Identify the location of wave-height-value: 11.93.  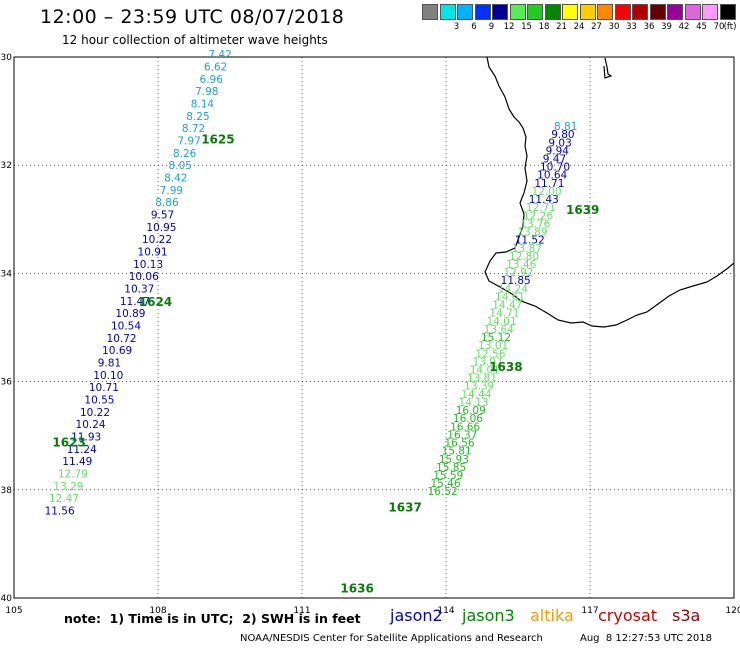
(86, 437).